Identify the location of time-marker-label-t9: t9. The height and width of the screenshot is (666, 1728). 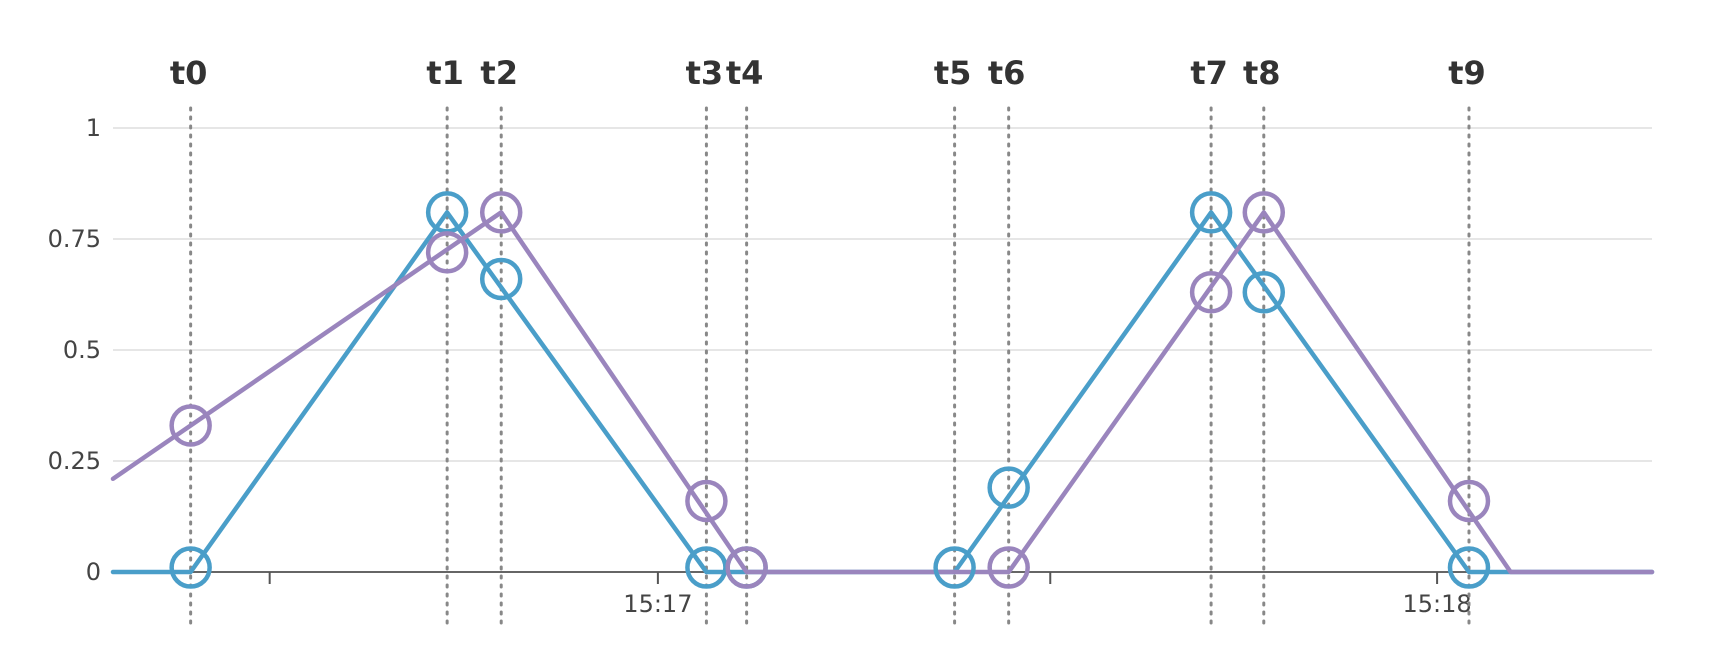
(1467, 73).